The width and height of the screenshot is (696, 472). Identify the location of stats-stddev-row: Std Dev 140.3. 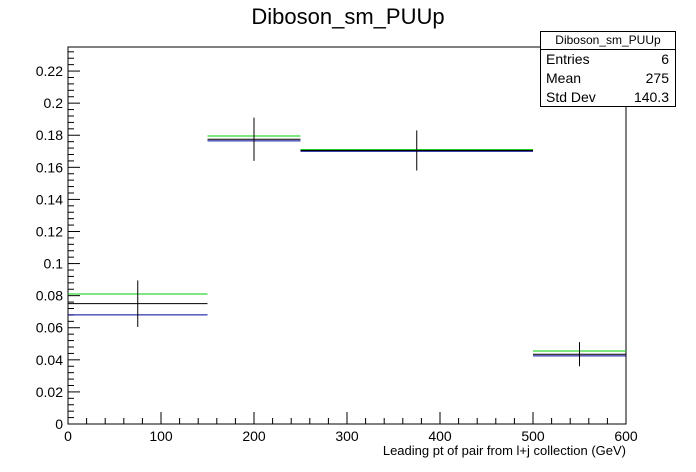
(608, 97).